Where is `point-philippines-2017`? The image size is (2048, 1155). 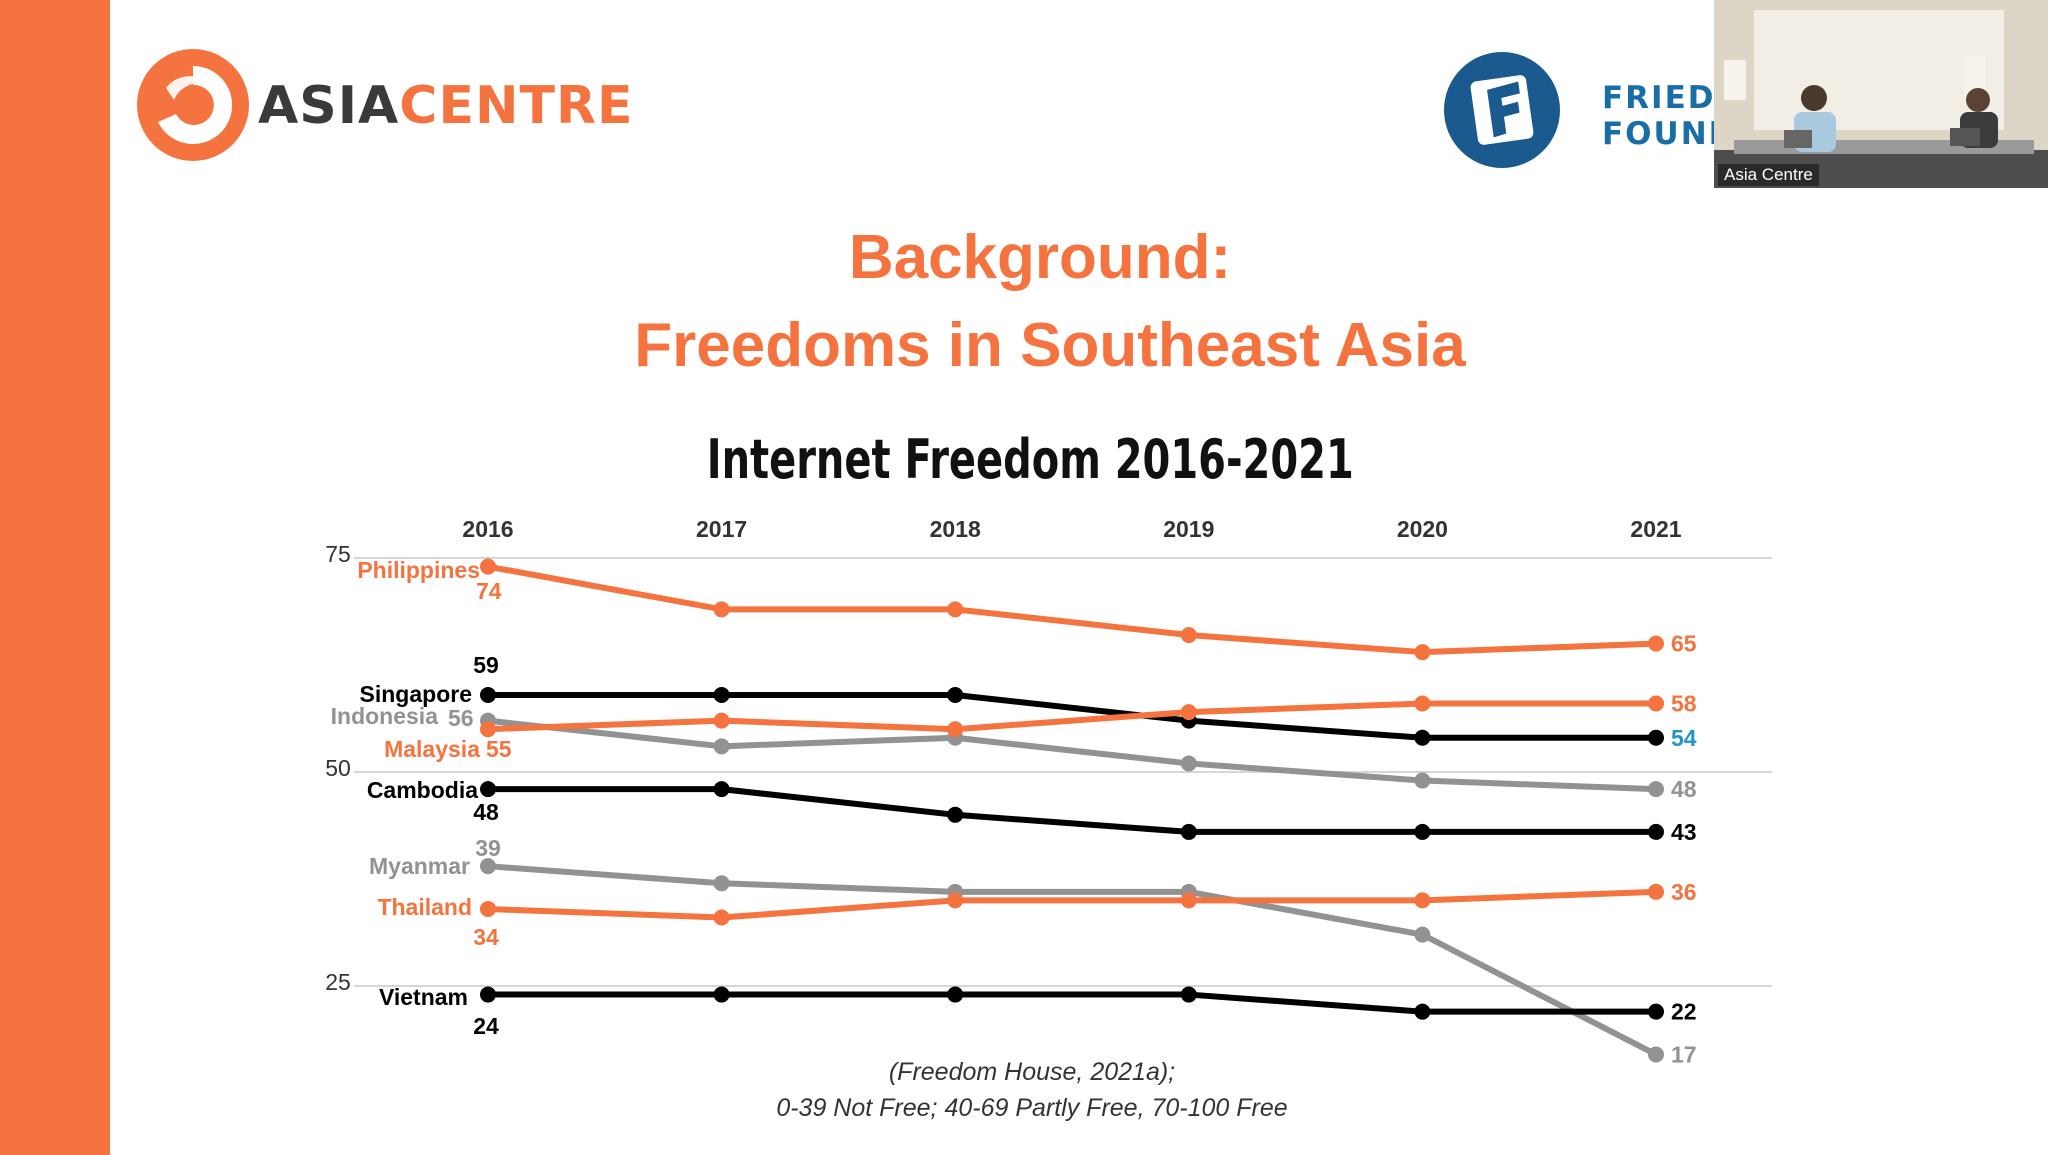 point-philippines-2017 is located at coordinates (721, 609).